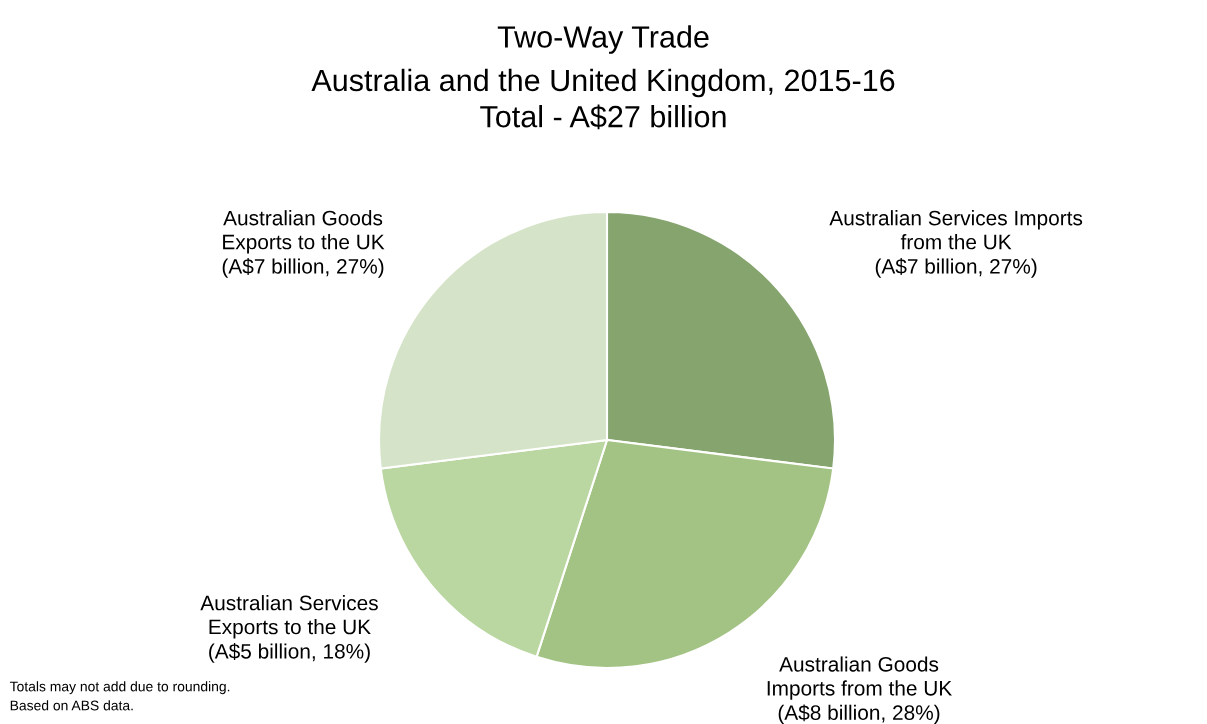 The image size is (1207, 724). What do you see at coordinates (859, 678) in the screenshot?
I see `slice-label: Australian Goods Imports from the UK` at bounding box center [859, 678].